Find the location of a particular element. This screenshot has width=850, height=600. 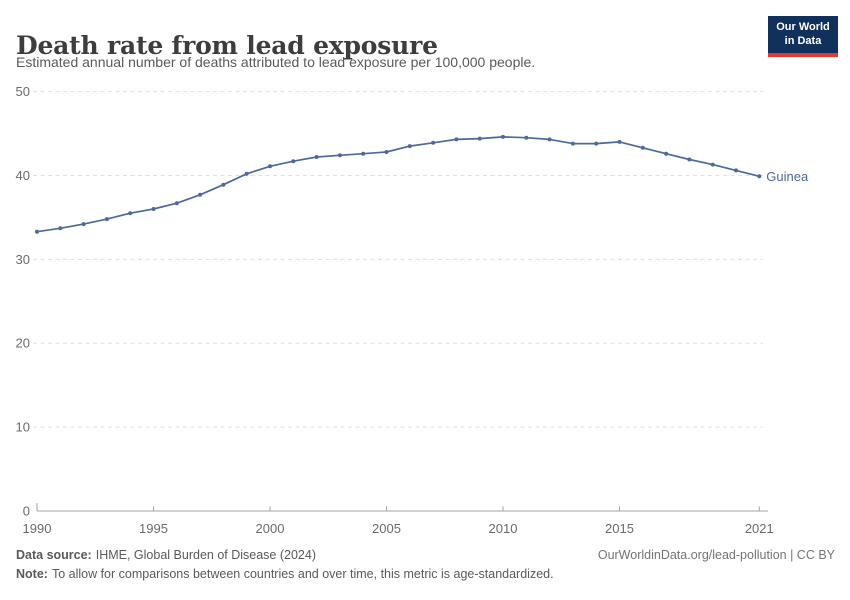

x-axis-tick-label: 2010 is located at coordinates (503, 528).